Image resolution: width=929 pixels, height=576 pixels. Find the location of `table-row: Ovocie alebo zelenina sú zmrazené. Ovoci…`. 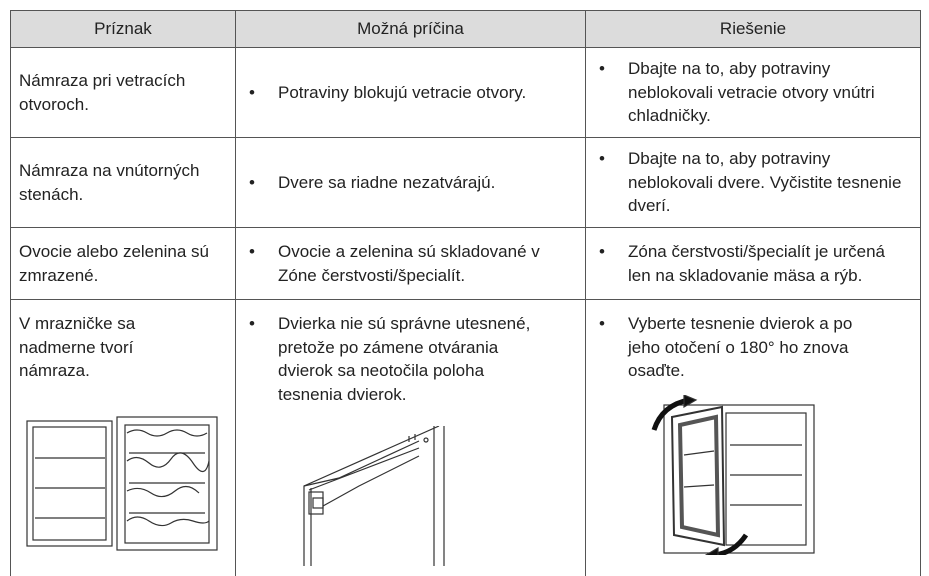

table-row: Ovocie alebo zelenina sú zmrazené. Ovoci… is located at coordinates (466, 264).